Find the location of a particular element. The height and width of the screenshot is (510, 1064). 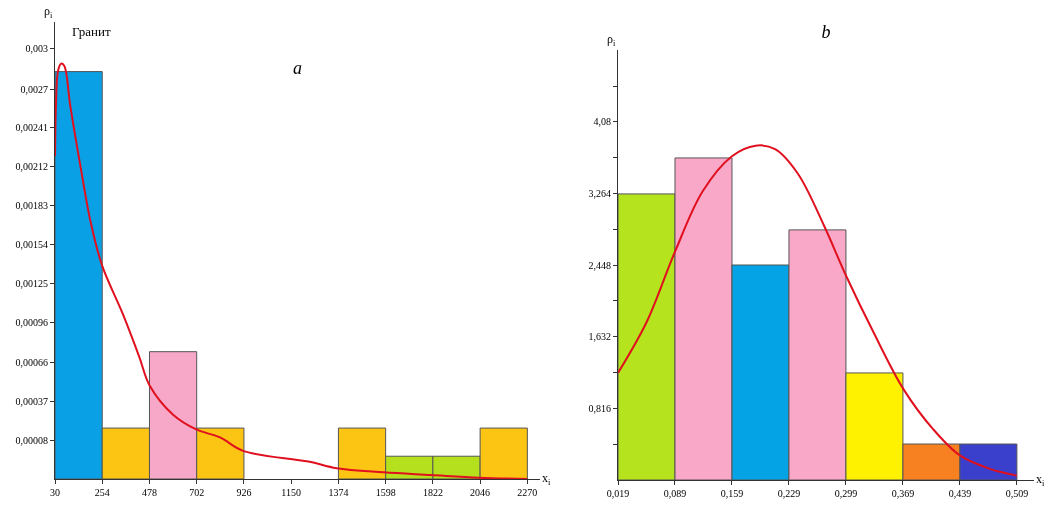

x-tick-label: 2270 is located at coordinates (527, 492).